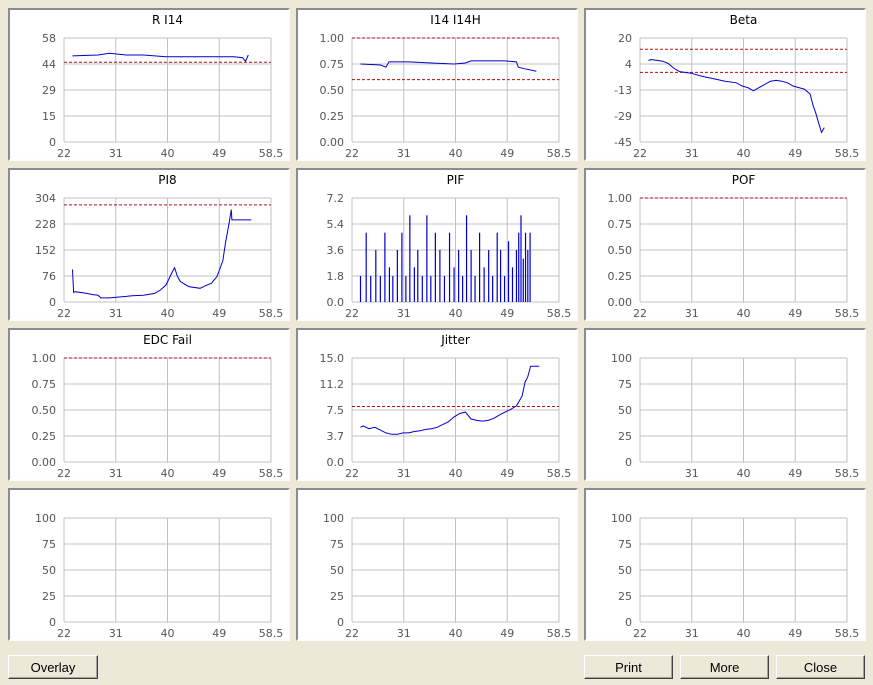 The height and width of the screenshot is (685, 873). Describe the element at coordinates (49, 90) in the screenshot. I see `y-tick-label: 29` at that location.